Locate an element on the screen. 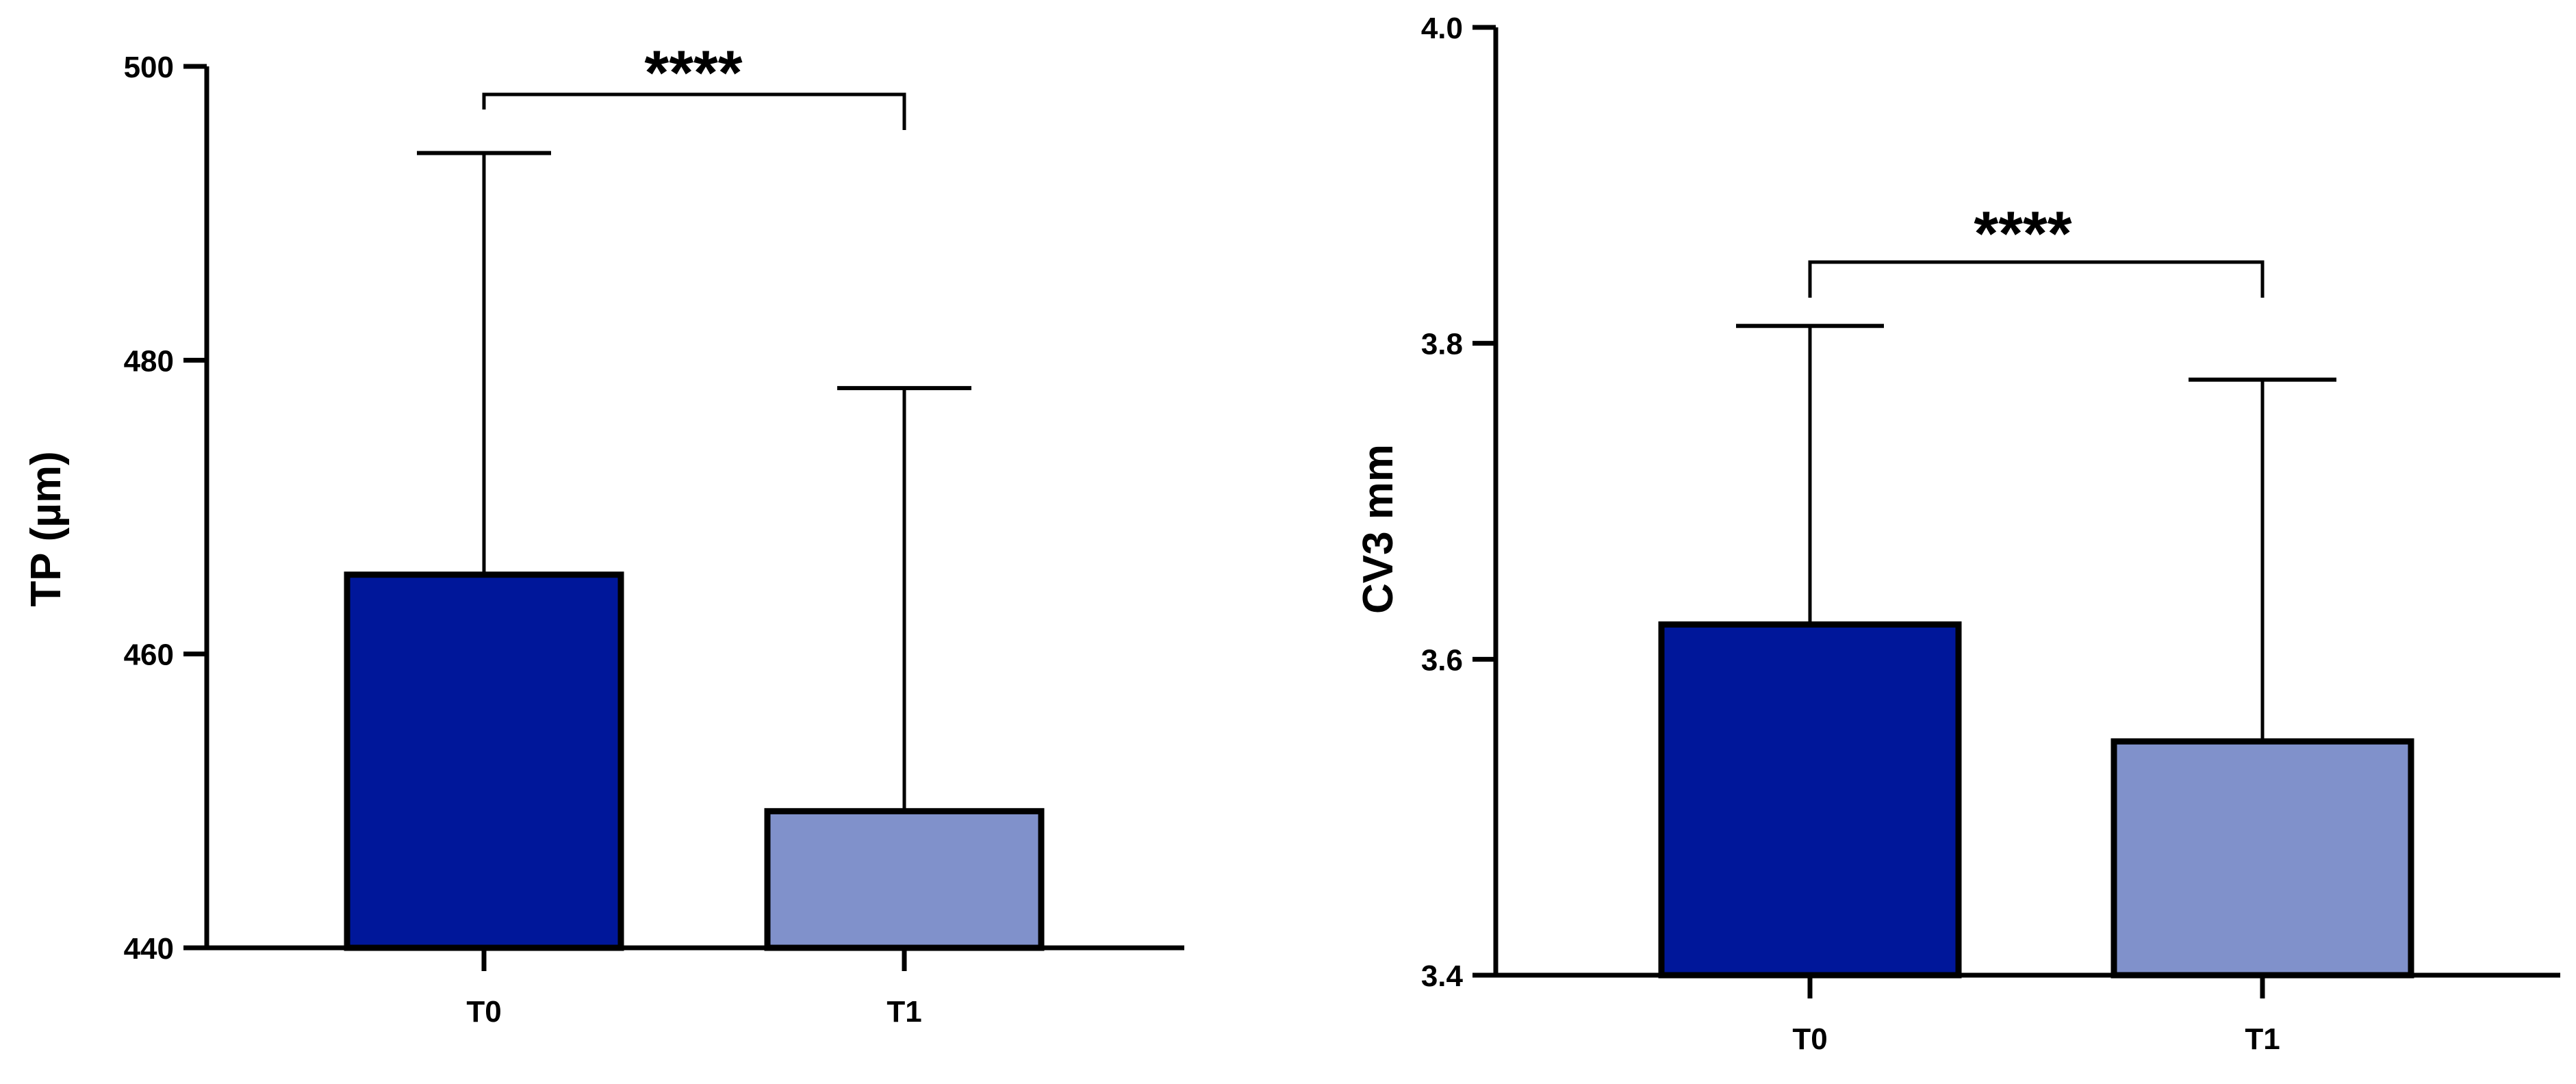 The width and height of the screenshot is (2576, 1084). cv3-y-tick-label: 3.8 is located at coordinates (1442, 344).